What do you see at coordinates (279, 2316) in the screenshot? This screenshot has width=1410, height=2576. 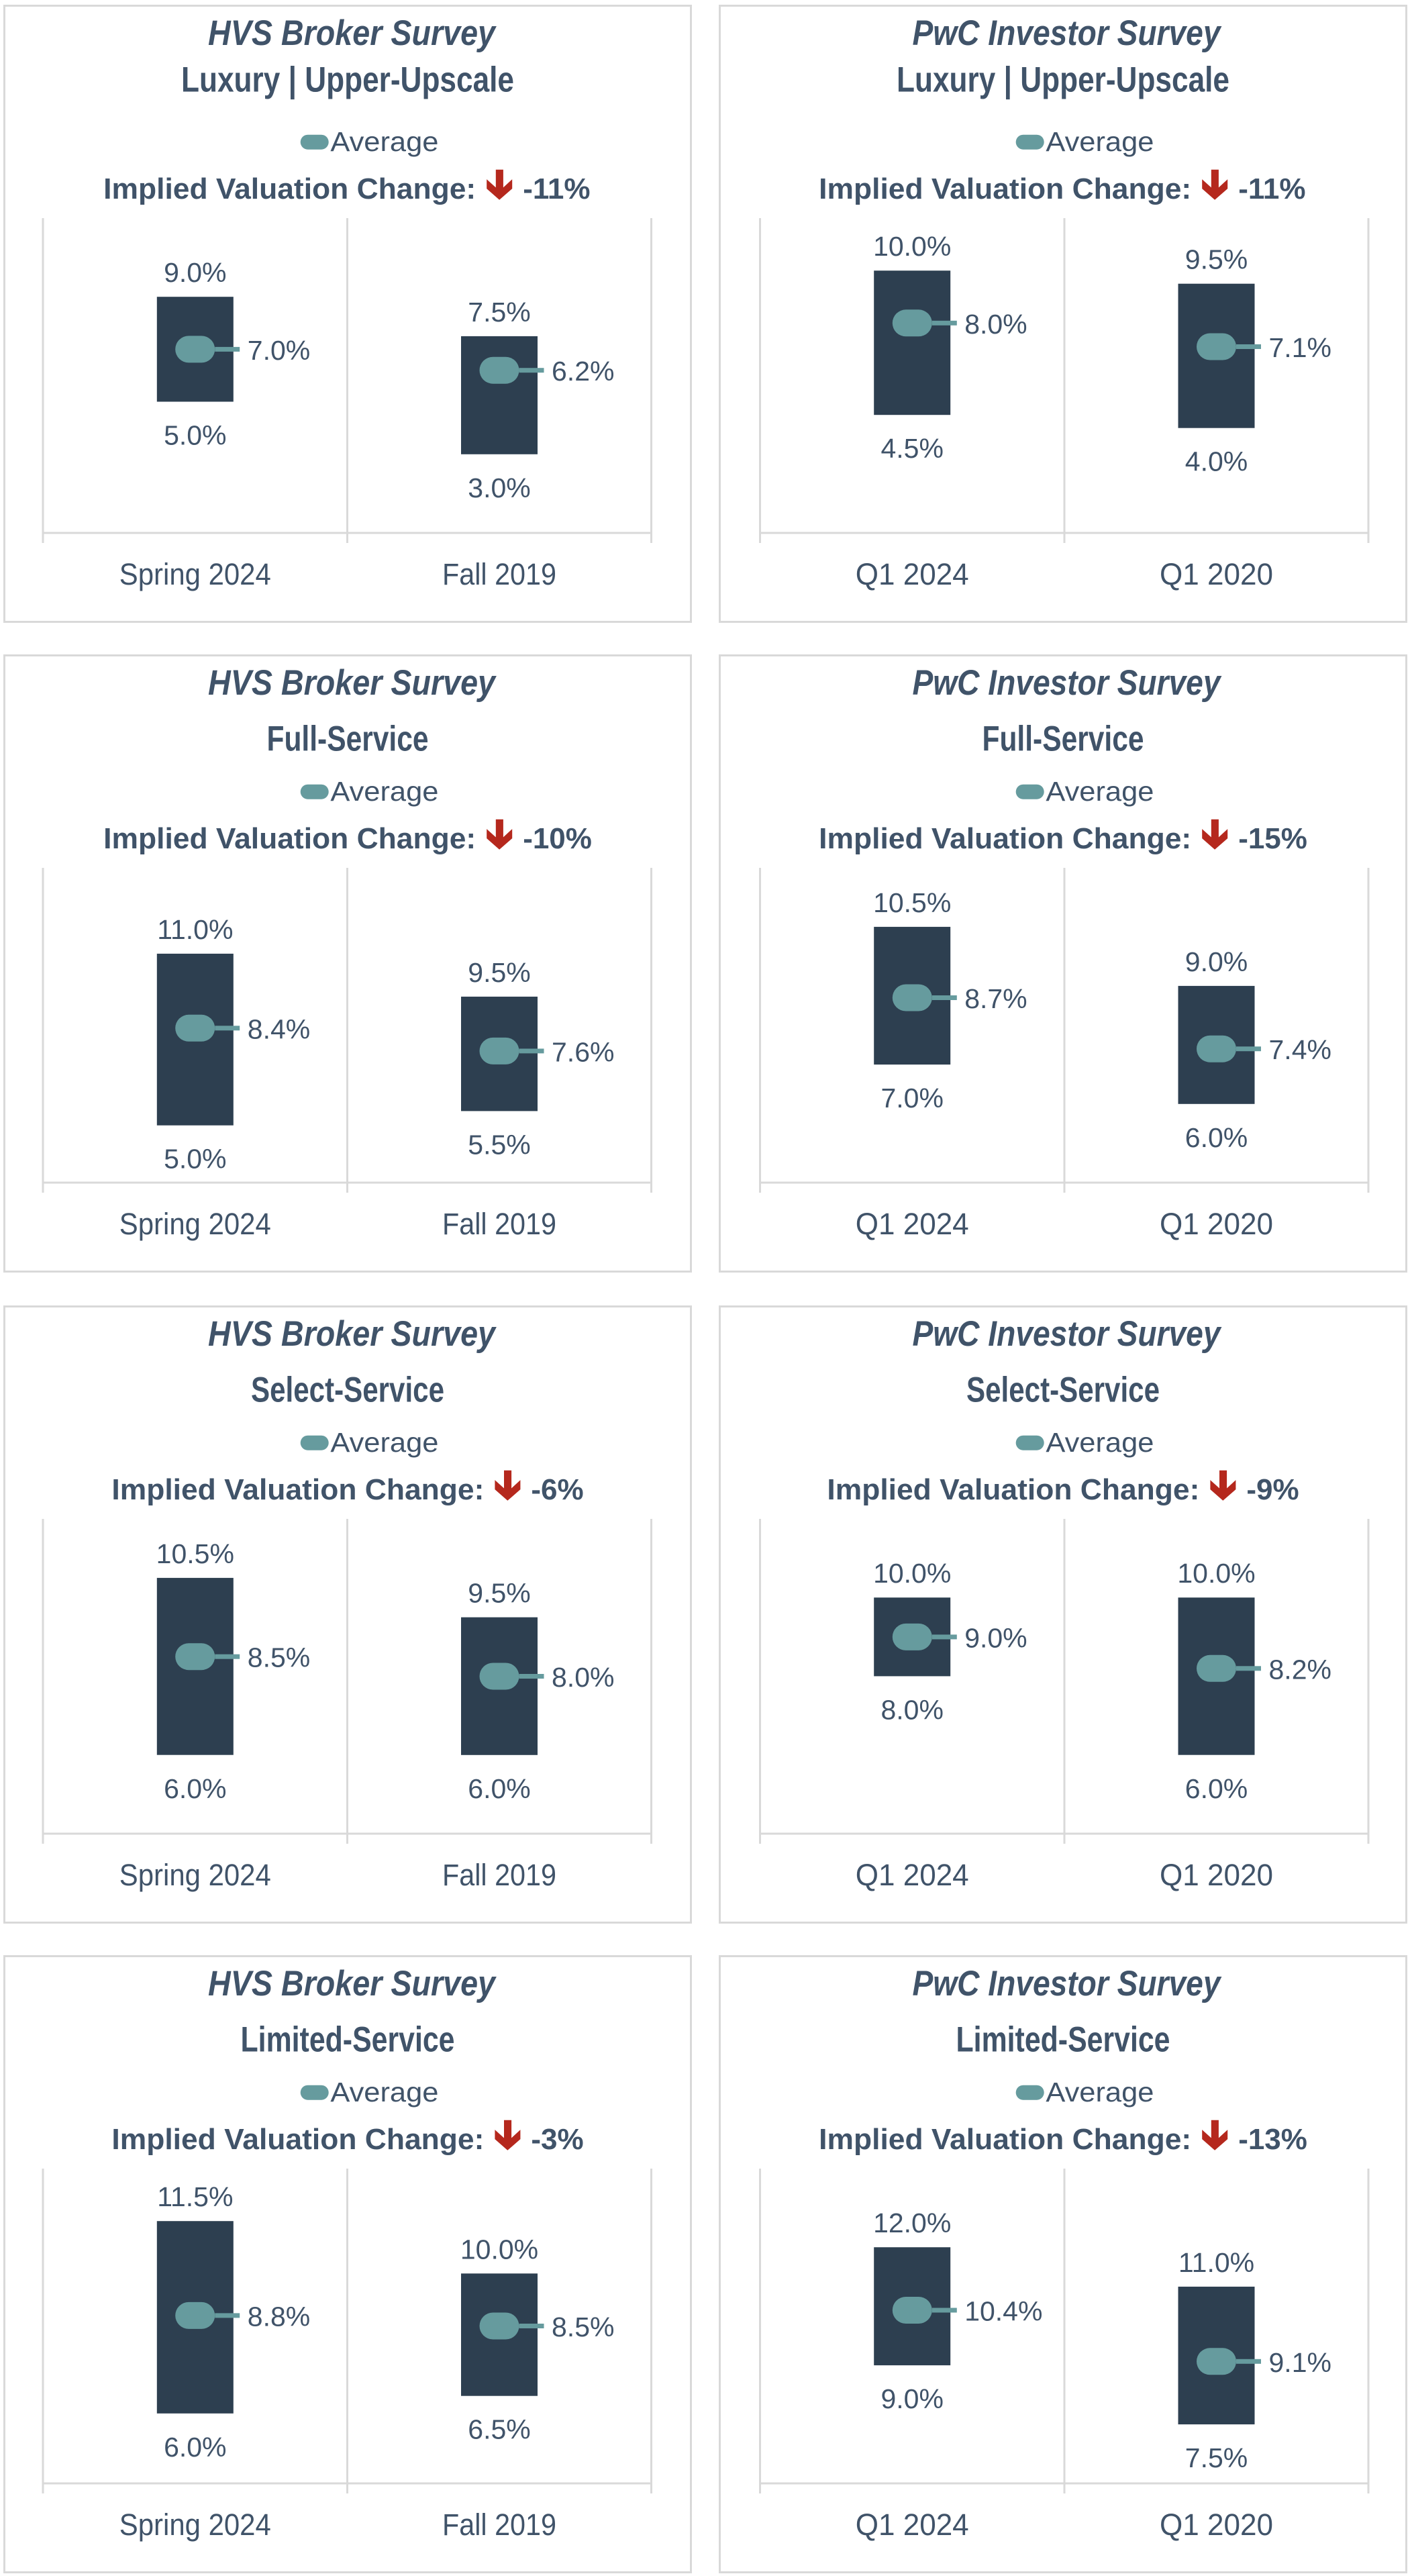 I see `svg-text: 8.8%` at bounding box center [279, 2316].